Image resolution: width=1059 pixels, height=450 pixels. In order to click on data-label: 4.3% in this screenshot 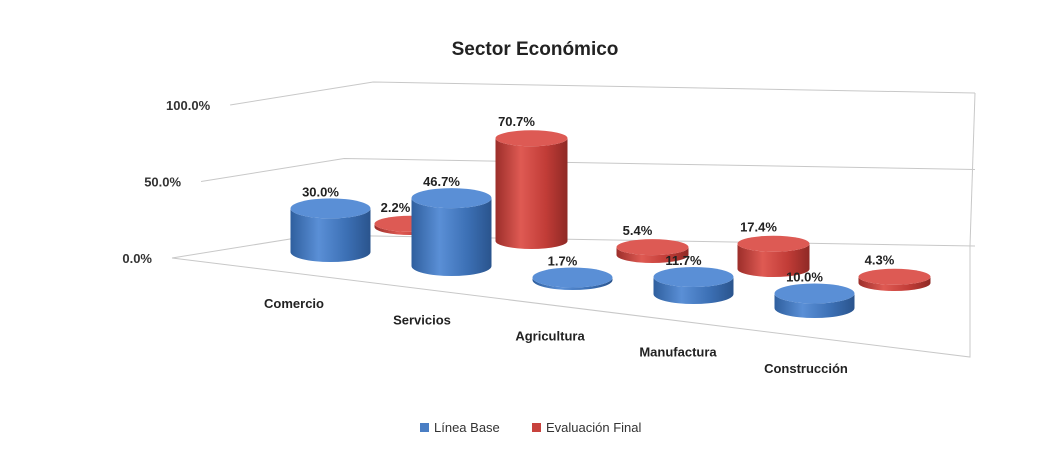, I will do `click(880, 260)`.